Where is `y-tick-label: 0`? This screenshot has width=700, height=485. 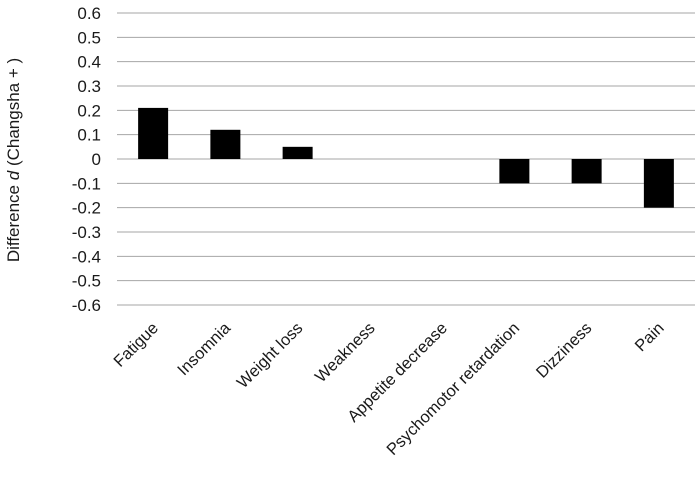
y-tick-label: 0 is located at coordinates (96, 159).